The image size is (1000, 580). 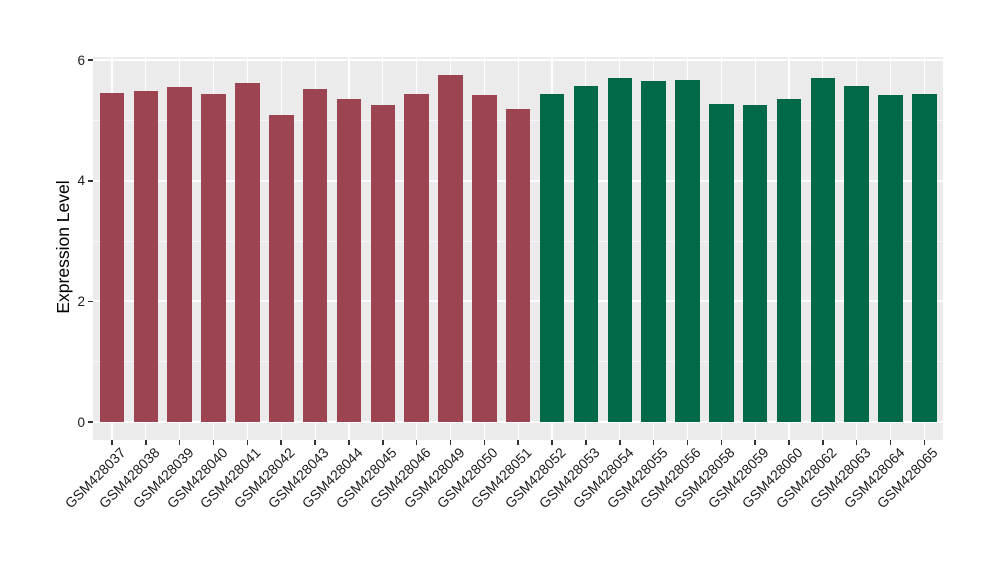 What do you see at coordinates (81, 60) in the screenshot?
I see `y-tick-label: 6` at bounding box center [81, 60].